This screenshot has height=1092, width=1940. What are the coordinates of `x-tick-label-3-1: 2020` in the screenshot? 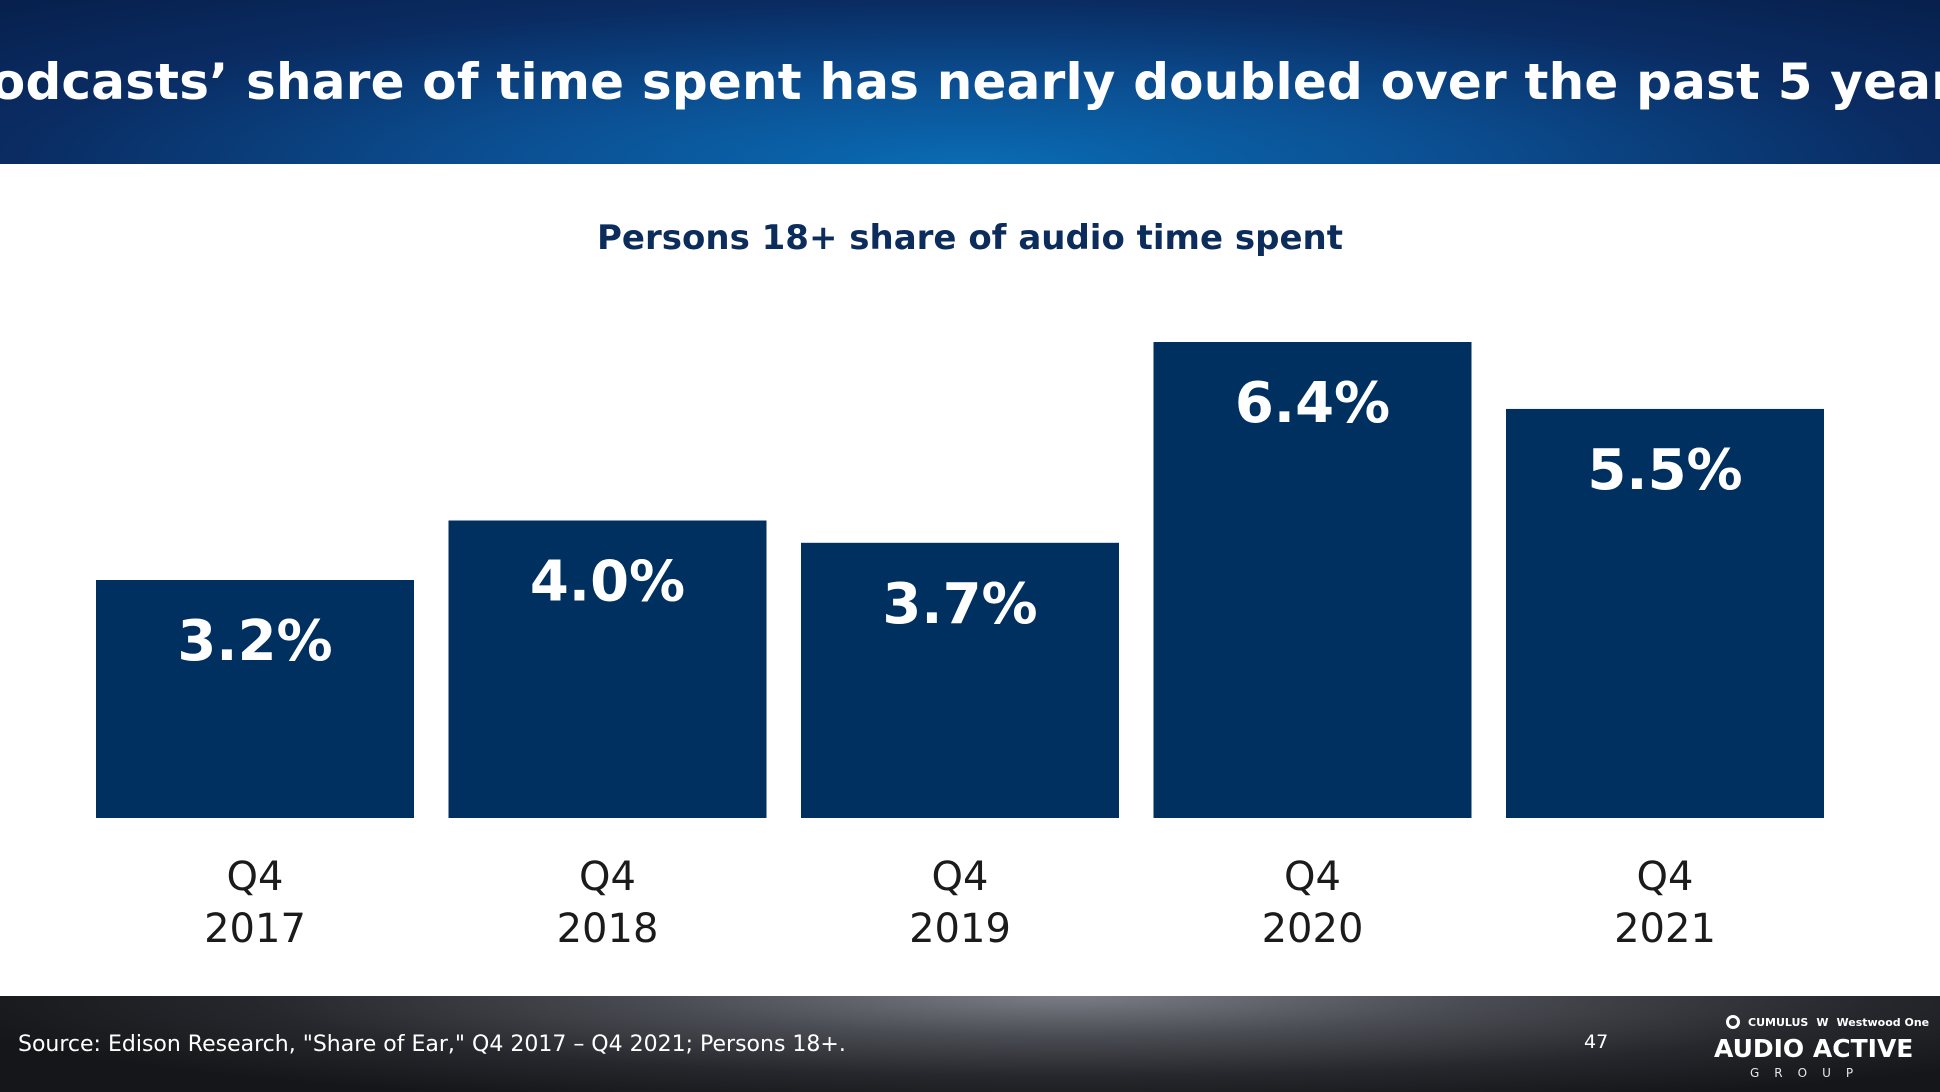 It's located at (1313, 929).